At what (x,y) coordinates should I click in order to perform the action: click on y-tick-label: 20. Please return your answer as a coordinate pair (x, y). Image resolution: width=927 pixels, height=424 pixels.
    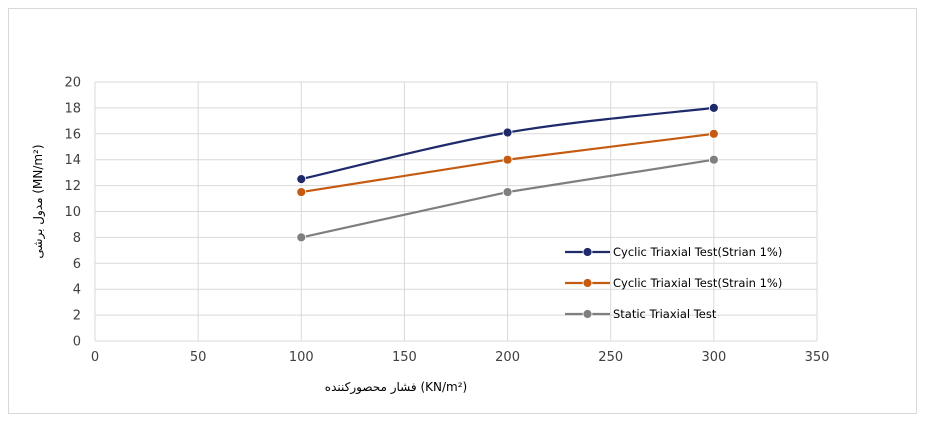
    Looking at the image, I should click on (72, 83).